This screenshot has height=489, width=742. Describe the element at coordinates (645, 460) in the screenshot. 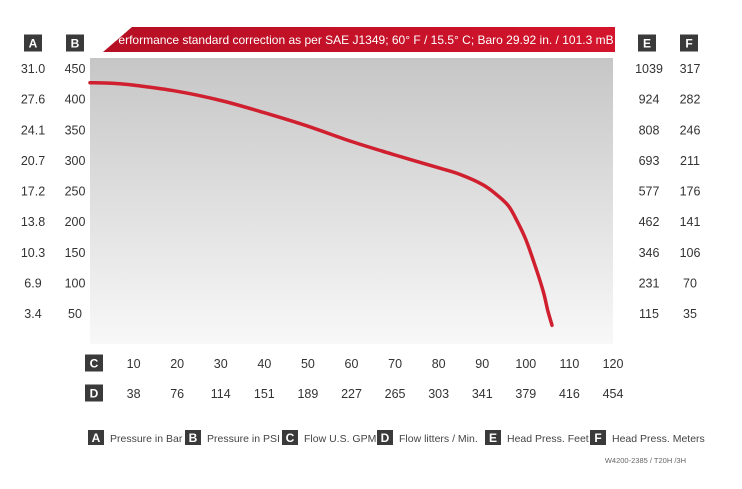

I see `model-code: W4200-2385 / T20H /3H` at that location.